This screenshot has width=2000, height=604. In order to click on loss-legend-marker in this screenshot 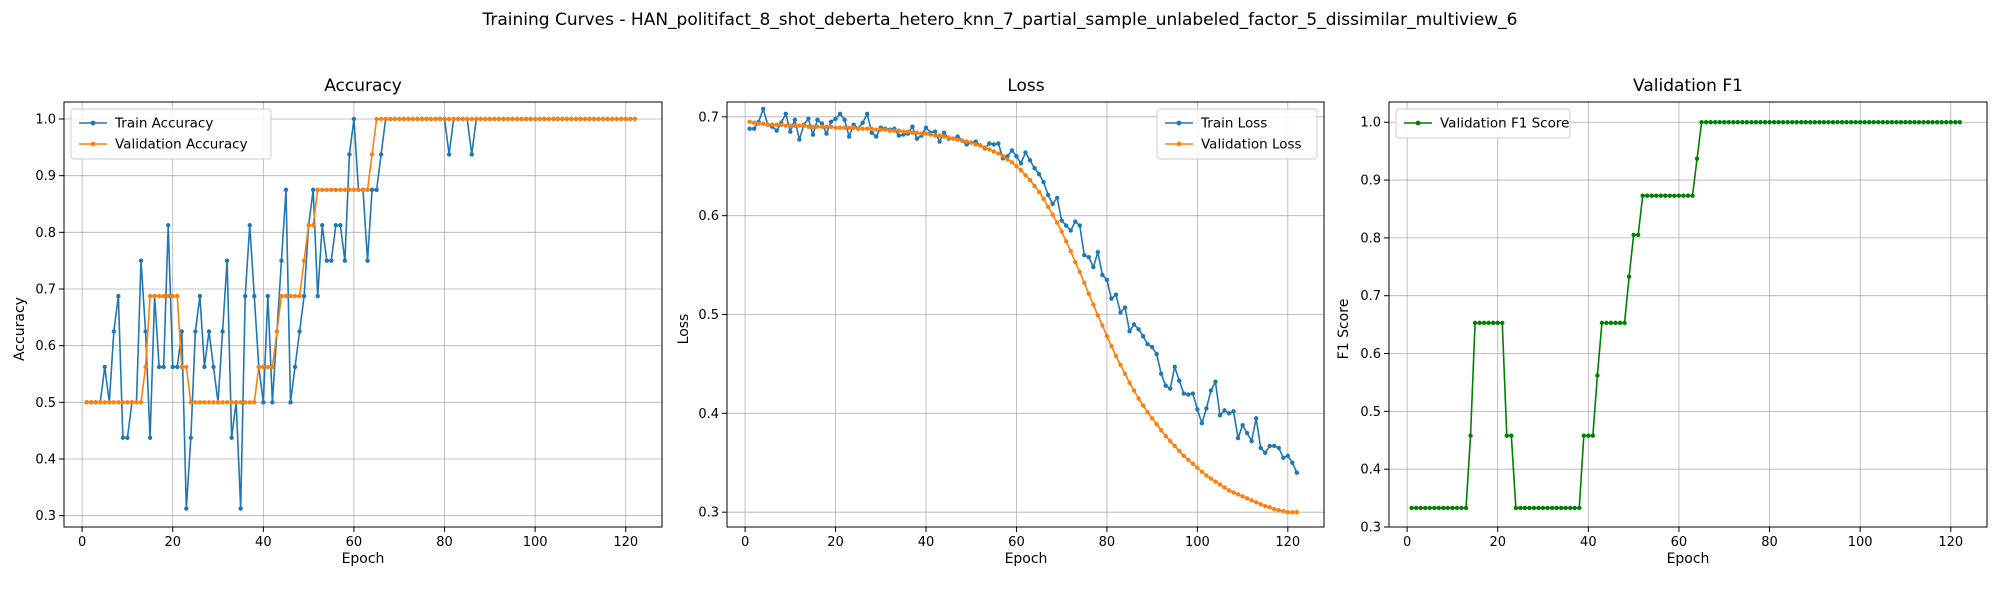, I will do `click(1179, 144)`.